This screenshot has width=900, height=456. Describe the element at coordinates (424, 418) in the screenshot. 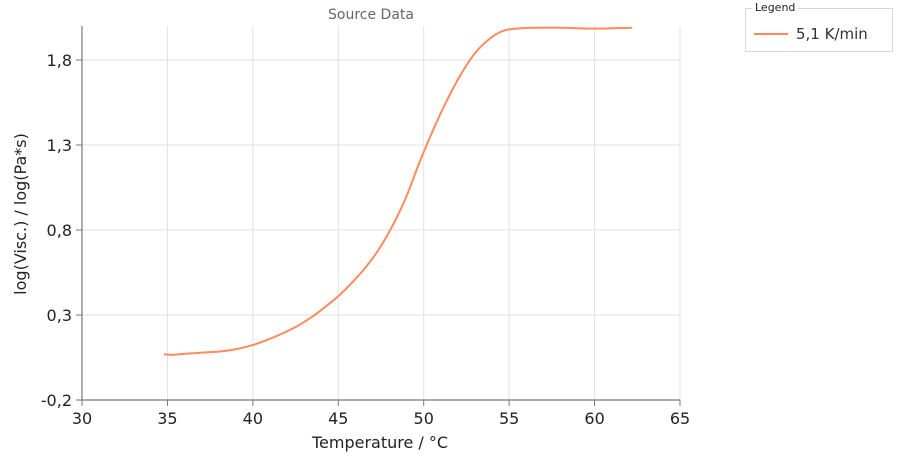

I see `x-tick-label: 50` at that location.